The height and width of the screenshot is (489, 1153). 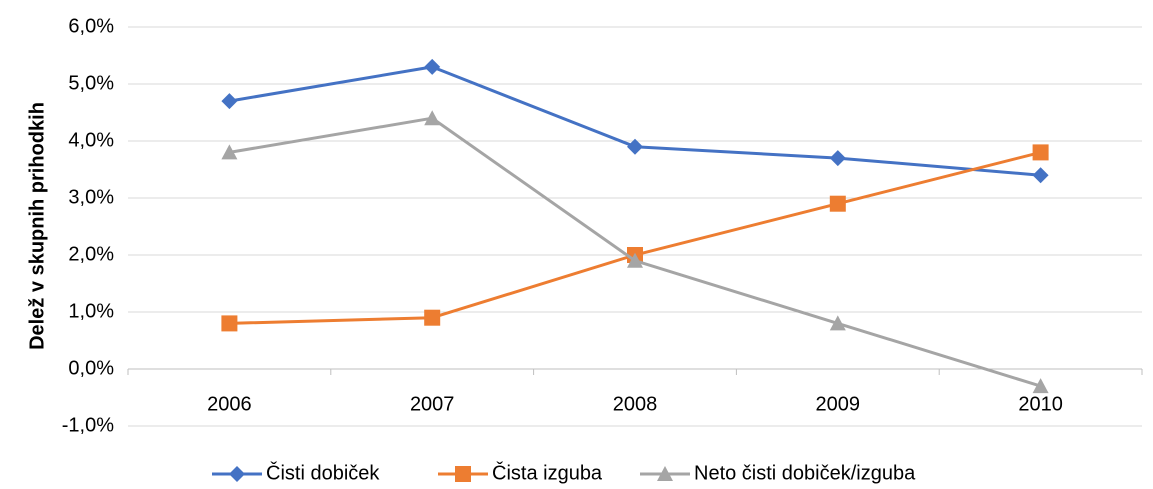 What do you see at coordinates (91, 254) in the screenshot?
I see `y-tick-label: 2,0%` at bounding box center [91, 254].